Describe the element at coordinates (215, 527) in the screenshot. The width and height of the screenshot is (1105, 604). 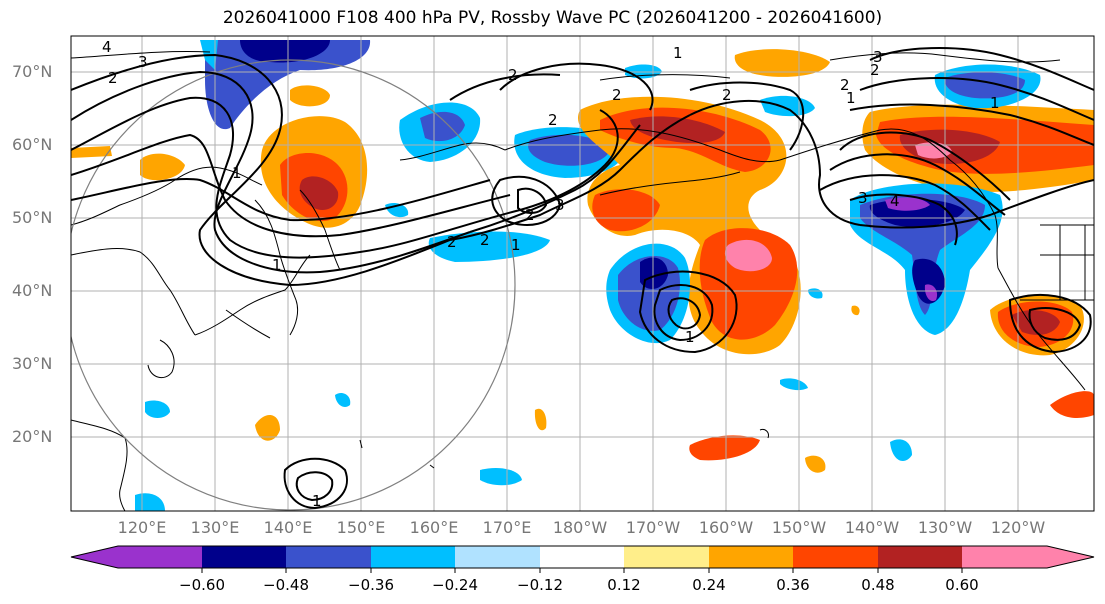
I see `lon-label: 130°E` at that location.